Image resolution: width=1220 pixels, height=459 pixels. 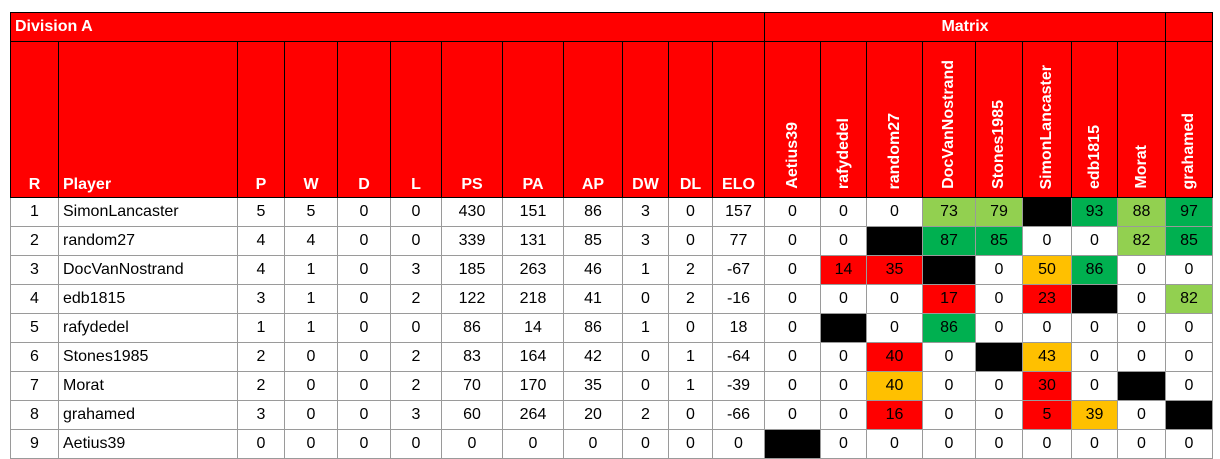 I want to click on cell: 73, so click(x=949, y=212).